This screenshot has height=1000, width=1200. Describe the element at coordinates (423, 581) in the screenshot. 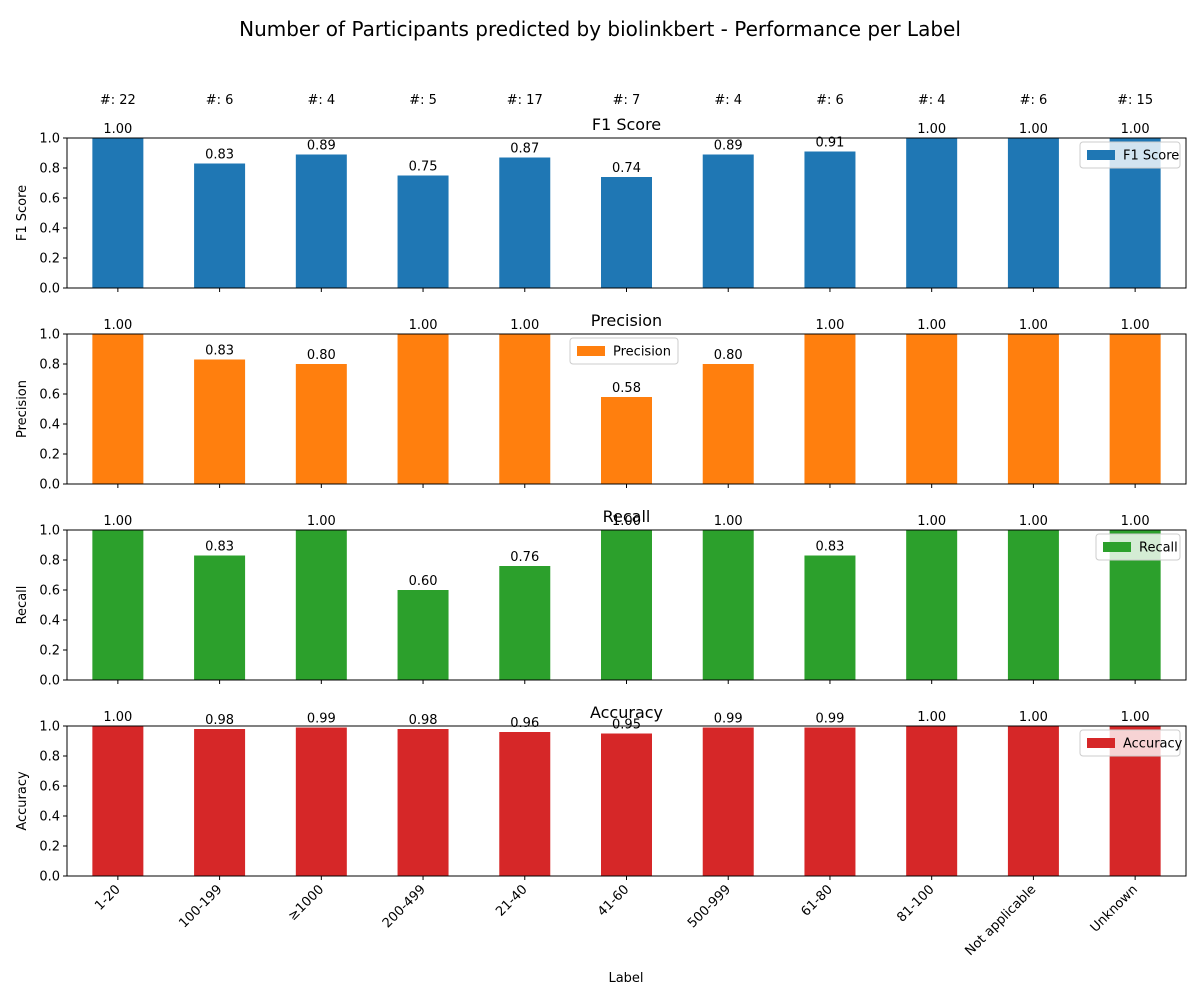

I see `bar-value-label: 0.60` at that location.